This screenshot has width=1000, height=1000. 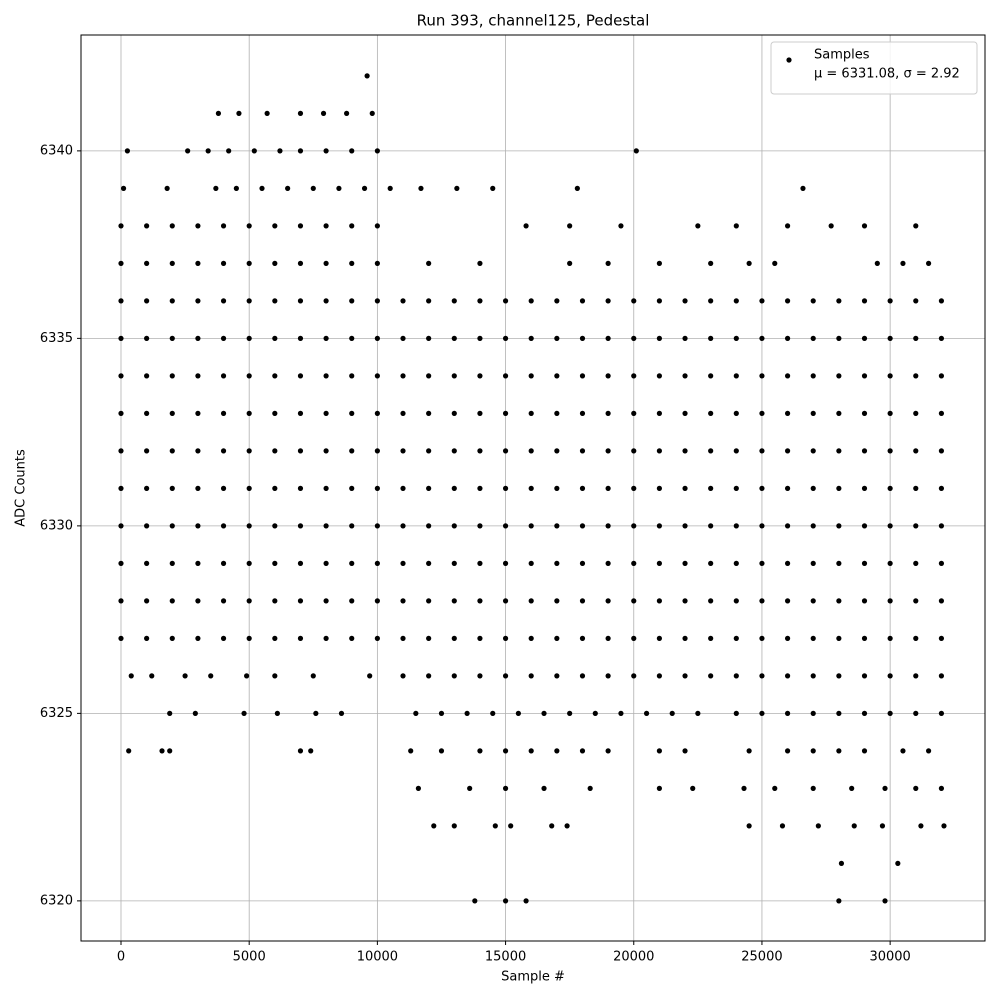 I want to click on legend-label: Samples, so click(x=842, y=55).